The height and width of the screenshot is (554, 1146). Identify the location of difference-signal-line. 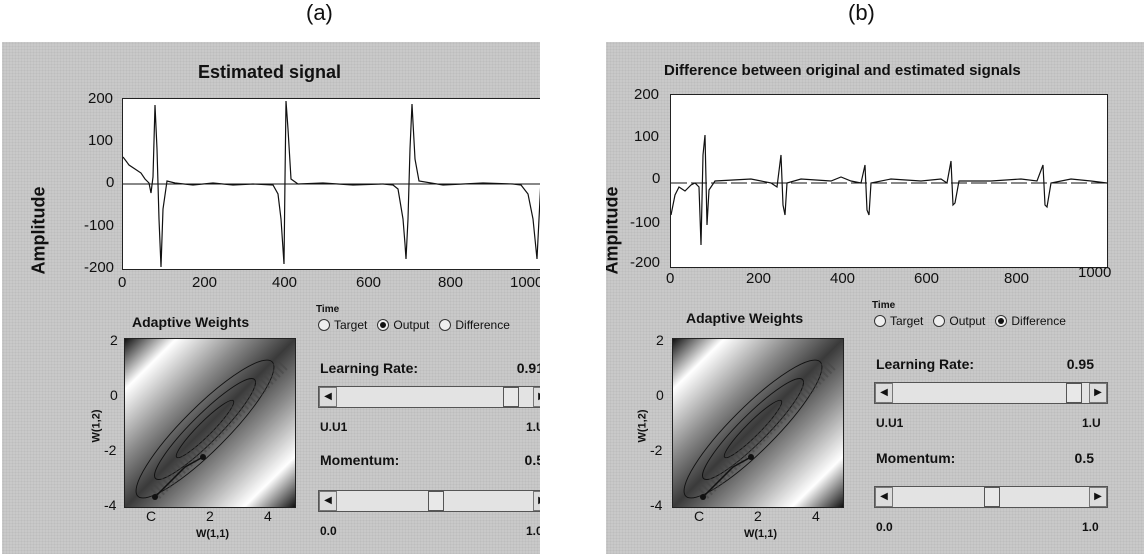
(889, 190).